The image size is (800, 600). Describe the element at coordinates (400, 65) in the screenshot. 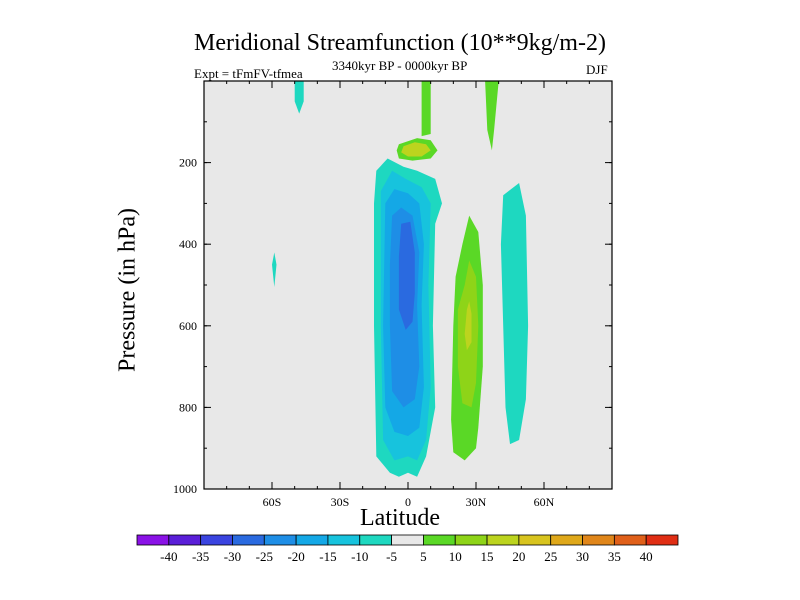

I see `time-range-label: 3340kyr BP - 0000kyr BP` at that location.